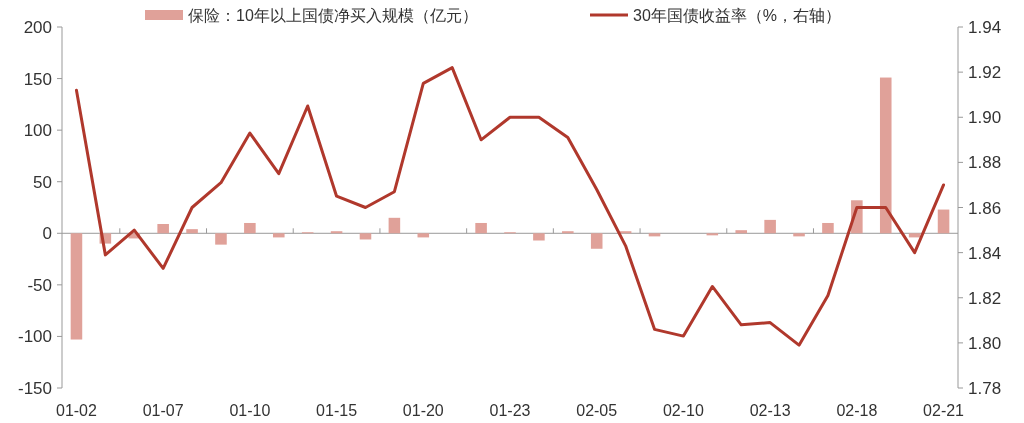  Describe the element at coordinates (985, 27) in the screenshot. I see `y2-tick-label: 1.94` at that location.